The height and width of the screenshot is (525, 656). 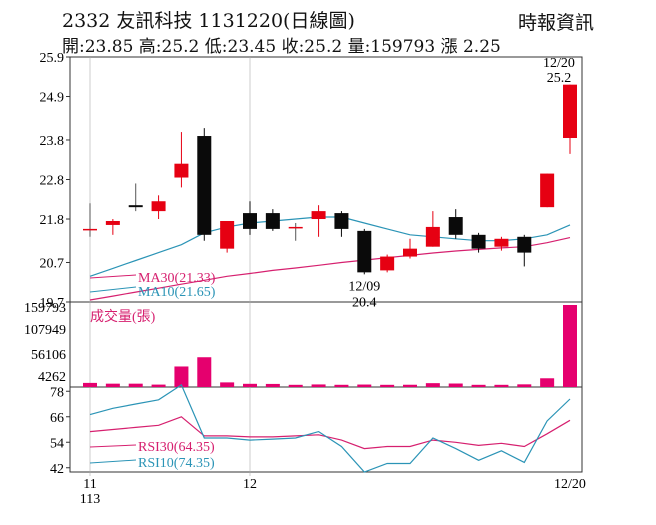 What do you see at coordinates (52, 220) in the screenshot?
I see `y-tick-label: 21.8` at bounding box center [52, 220].